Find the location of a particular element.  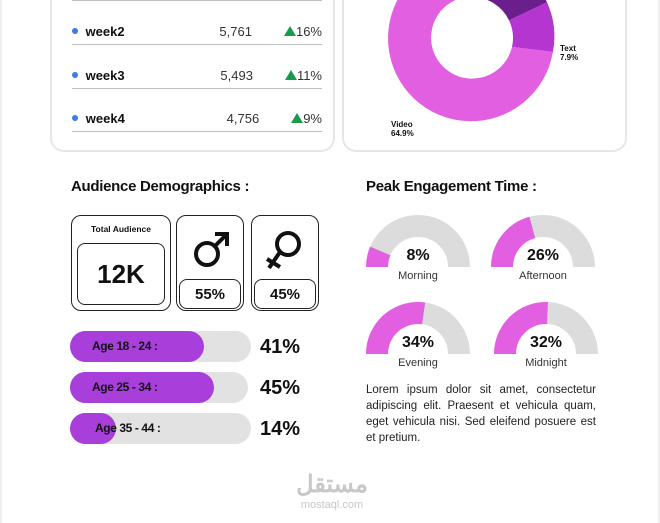

age-bar-25-34: Age 25 - 34 : is located at coordinates (159, 387).